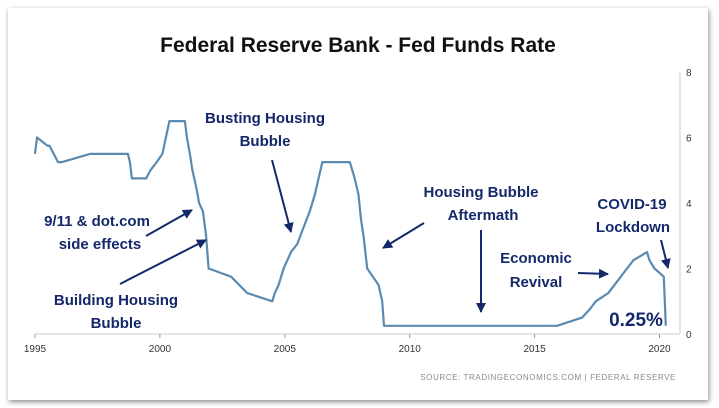  What do you see at coordinates (116, 323) in the screenshot?
I see `annotation-building-line-2: Bubble` at bounding box center [116, 323].